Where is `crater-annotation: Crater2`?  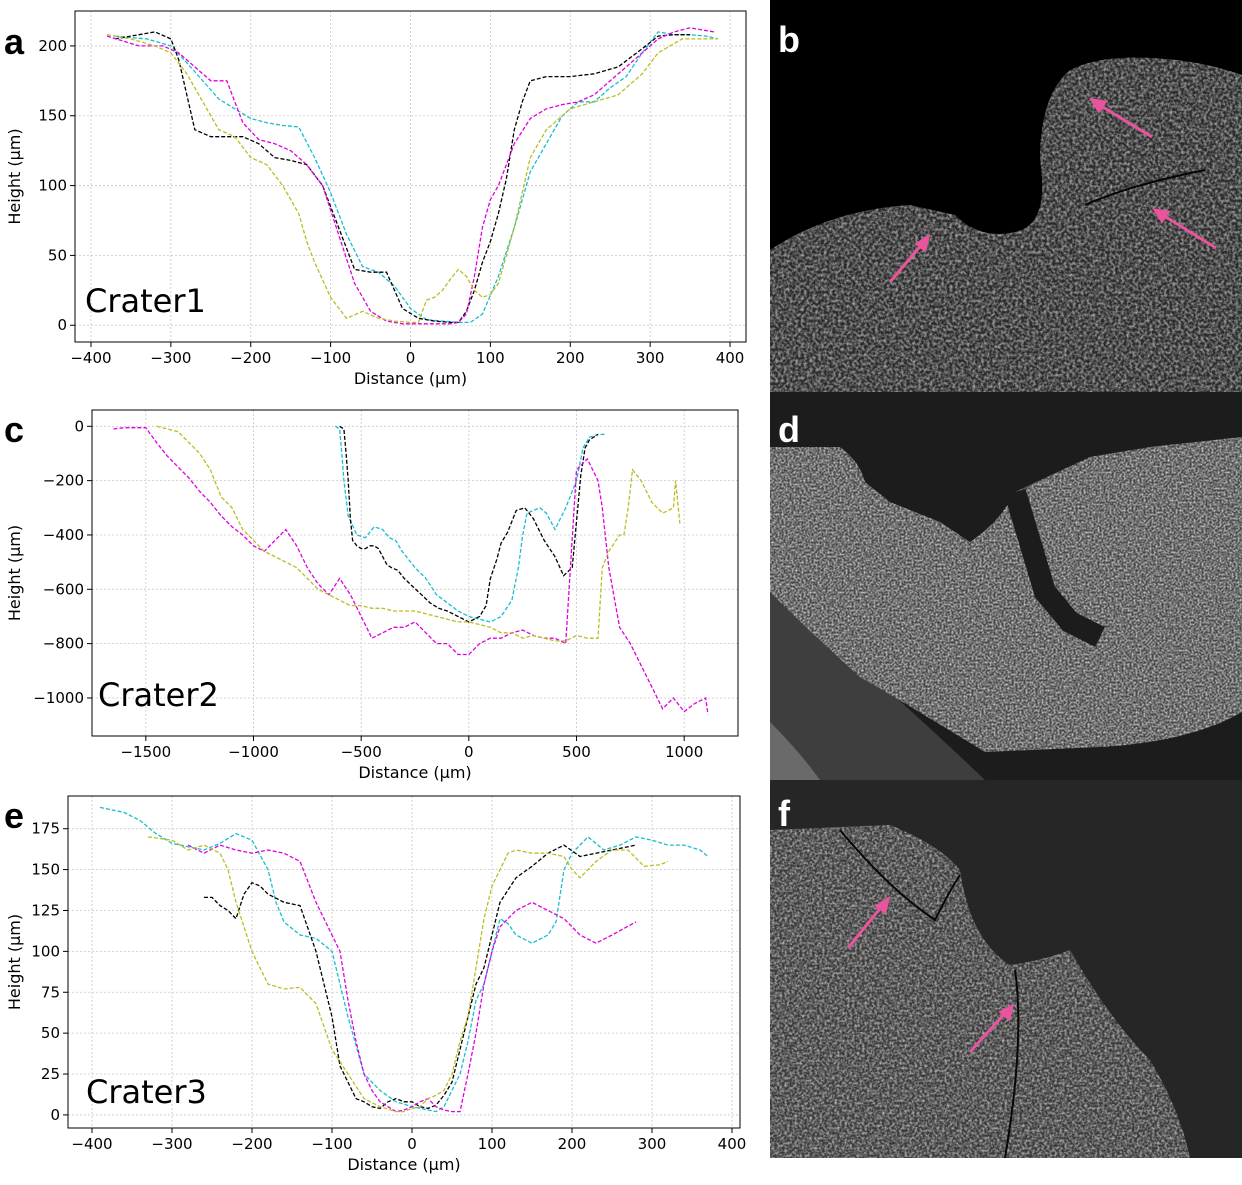 crater-annotation: Crater2 is located at coordinates (158, 695).